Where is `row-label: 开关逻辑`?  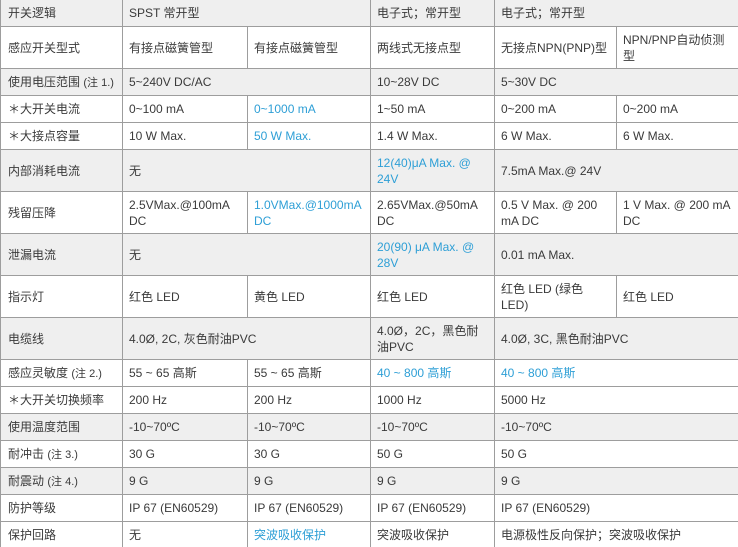
row-label: 开关逻辑 is located at coordinates (61, 13).